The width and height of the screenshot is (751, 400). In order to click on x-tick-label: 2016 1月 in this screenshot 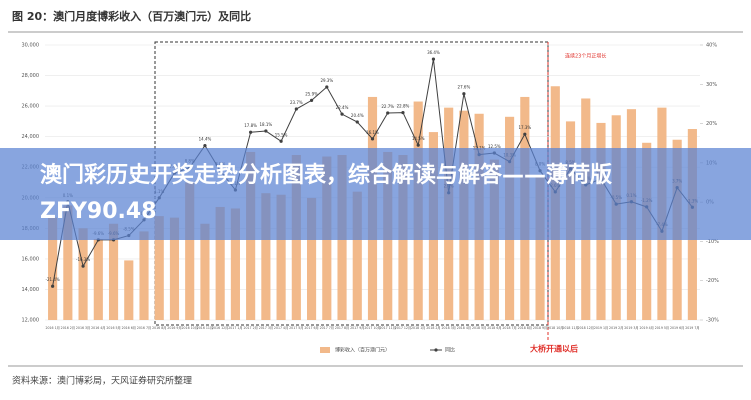, I will do `click(52, 328)`.